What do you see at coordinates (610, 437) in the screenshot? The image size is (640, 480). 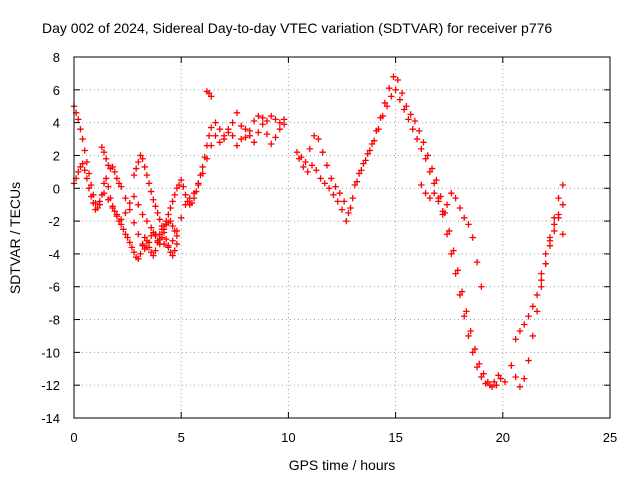 I see `x-tick-label: 25` at bounding box center [610, 437].